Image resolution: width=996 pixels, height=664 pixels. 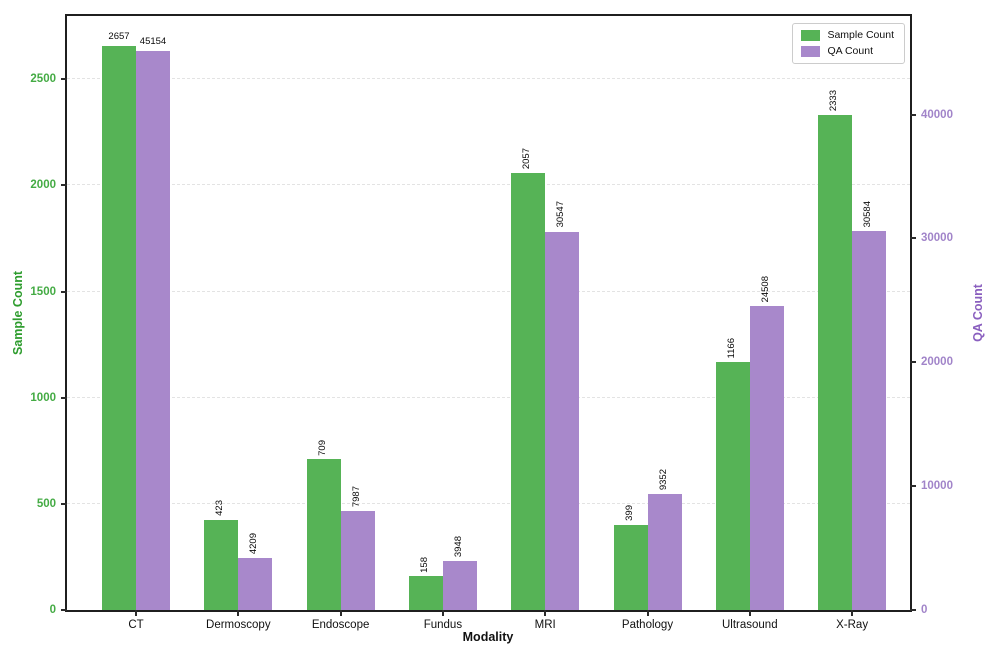 I want to click on x-tick-label-x-ray: X-Ray, so click(x=852, y=625).